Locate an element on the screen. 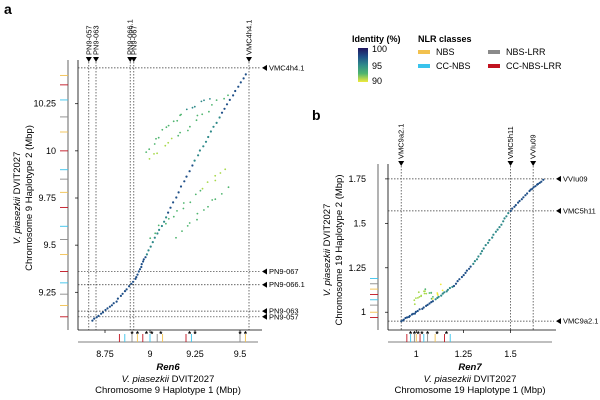 The width and height of the screenshot is (600, 400). nlr-label-cc-nbs-lrr: CC-NBS-LRR is located at coordinates (534, 66).